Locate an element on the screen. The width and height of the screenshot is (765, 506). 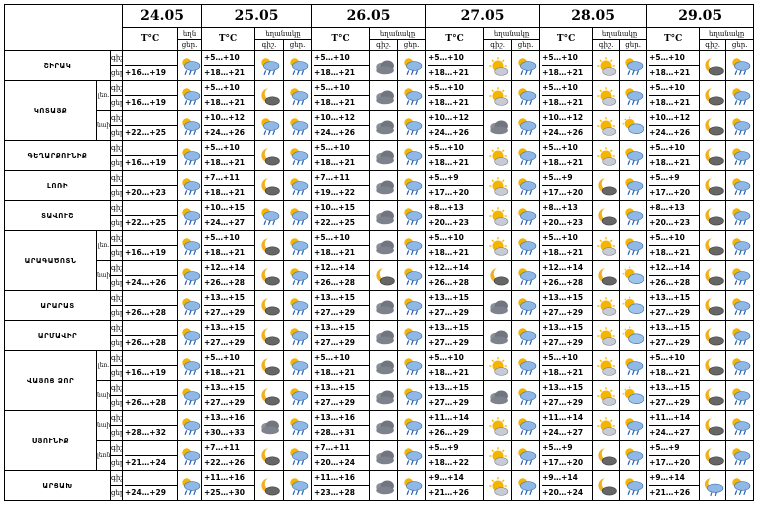
temperature-cell: +21…+24 is located at coordinates (150, 455).